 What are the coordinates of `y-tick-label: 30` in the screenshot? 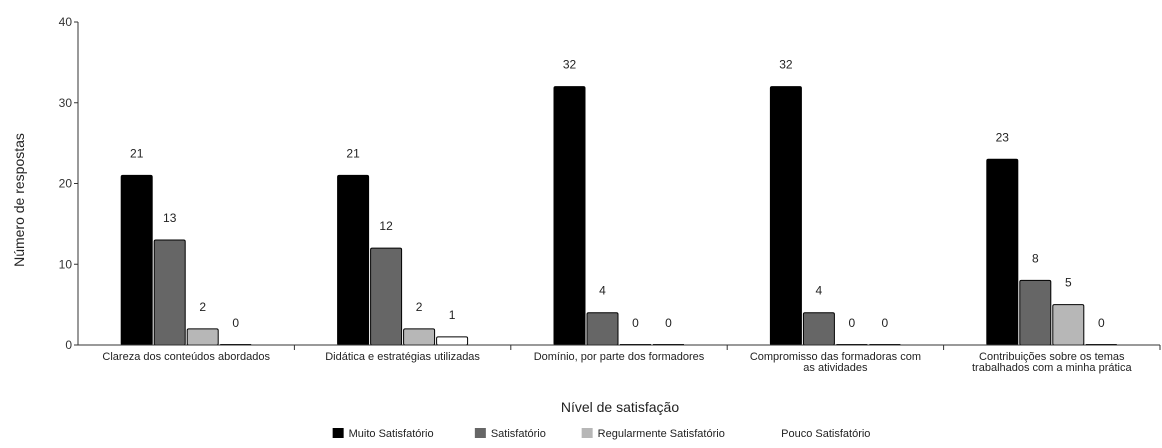 It's located at (66, 103).